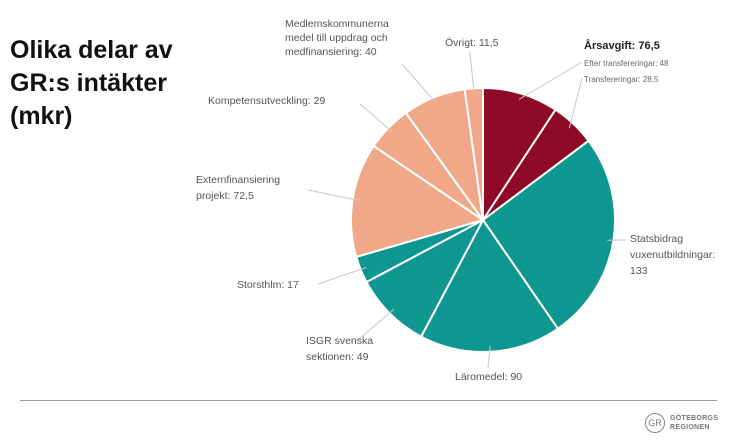 This screenshot has width=737, height=443. Describe the element at coordinates (489, 377) in the screenshot. I see `label-laromedel: Läromedel: 90` at that location.